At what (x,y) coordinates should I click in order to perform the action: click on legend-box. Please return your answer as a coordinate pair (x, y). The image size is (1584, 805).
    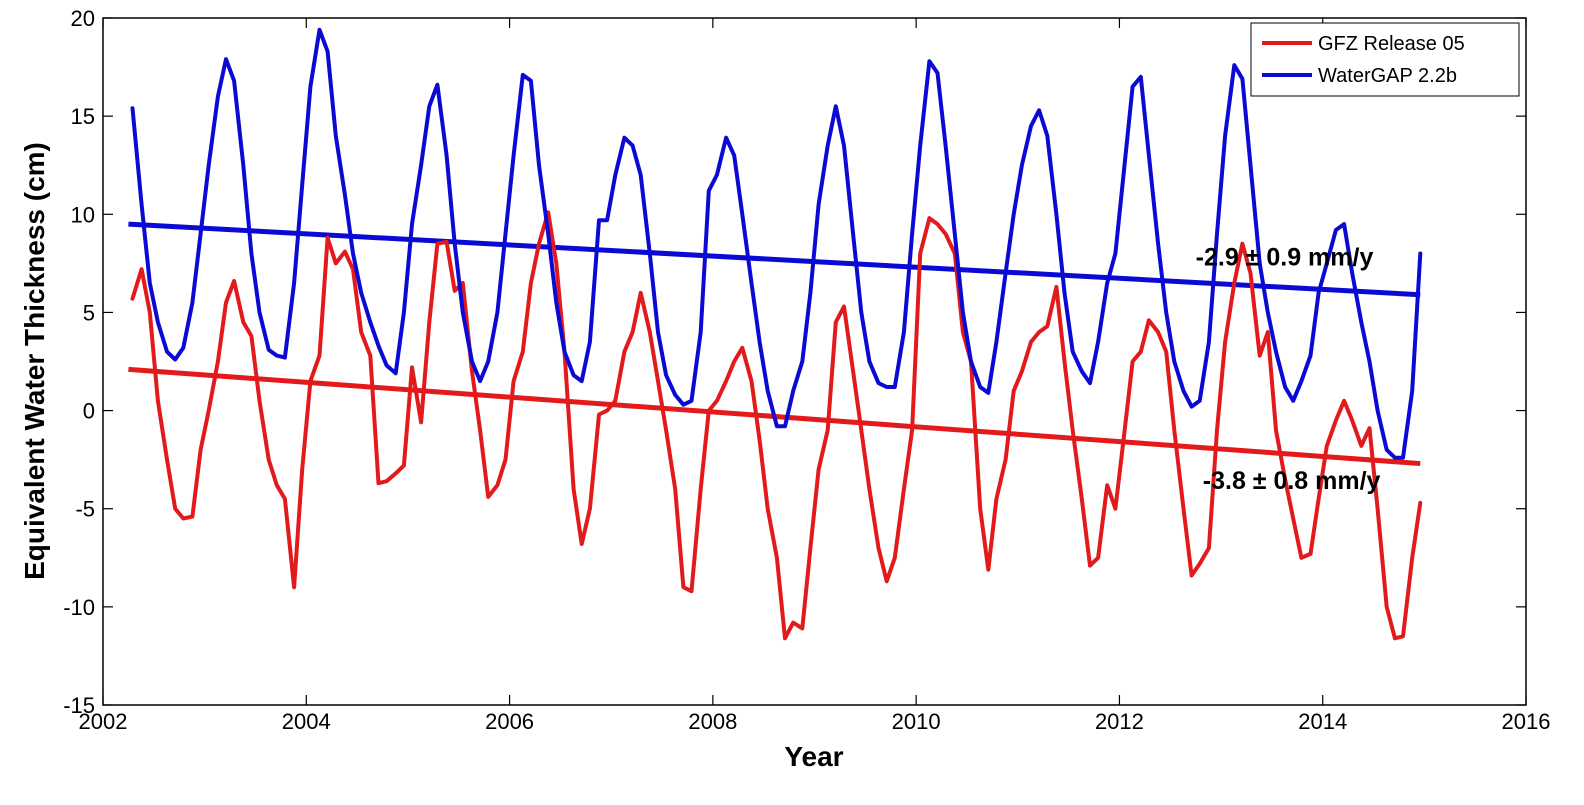
    Looking at the image, I should click on (1385, 59).